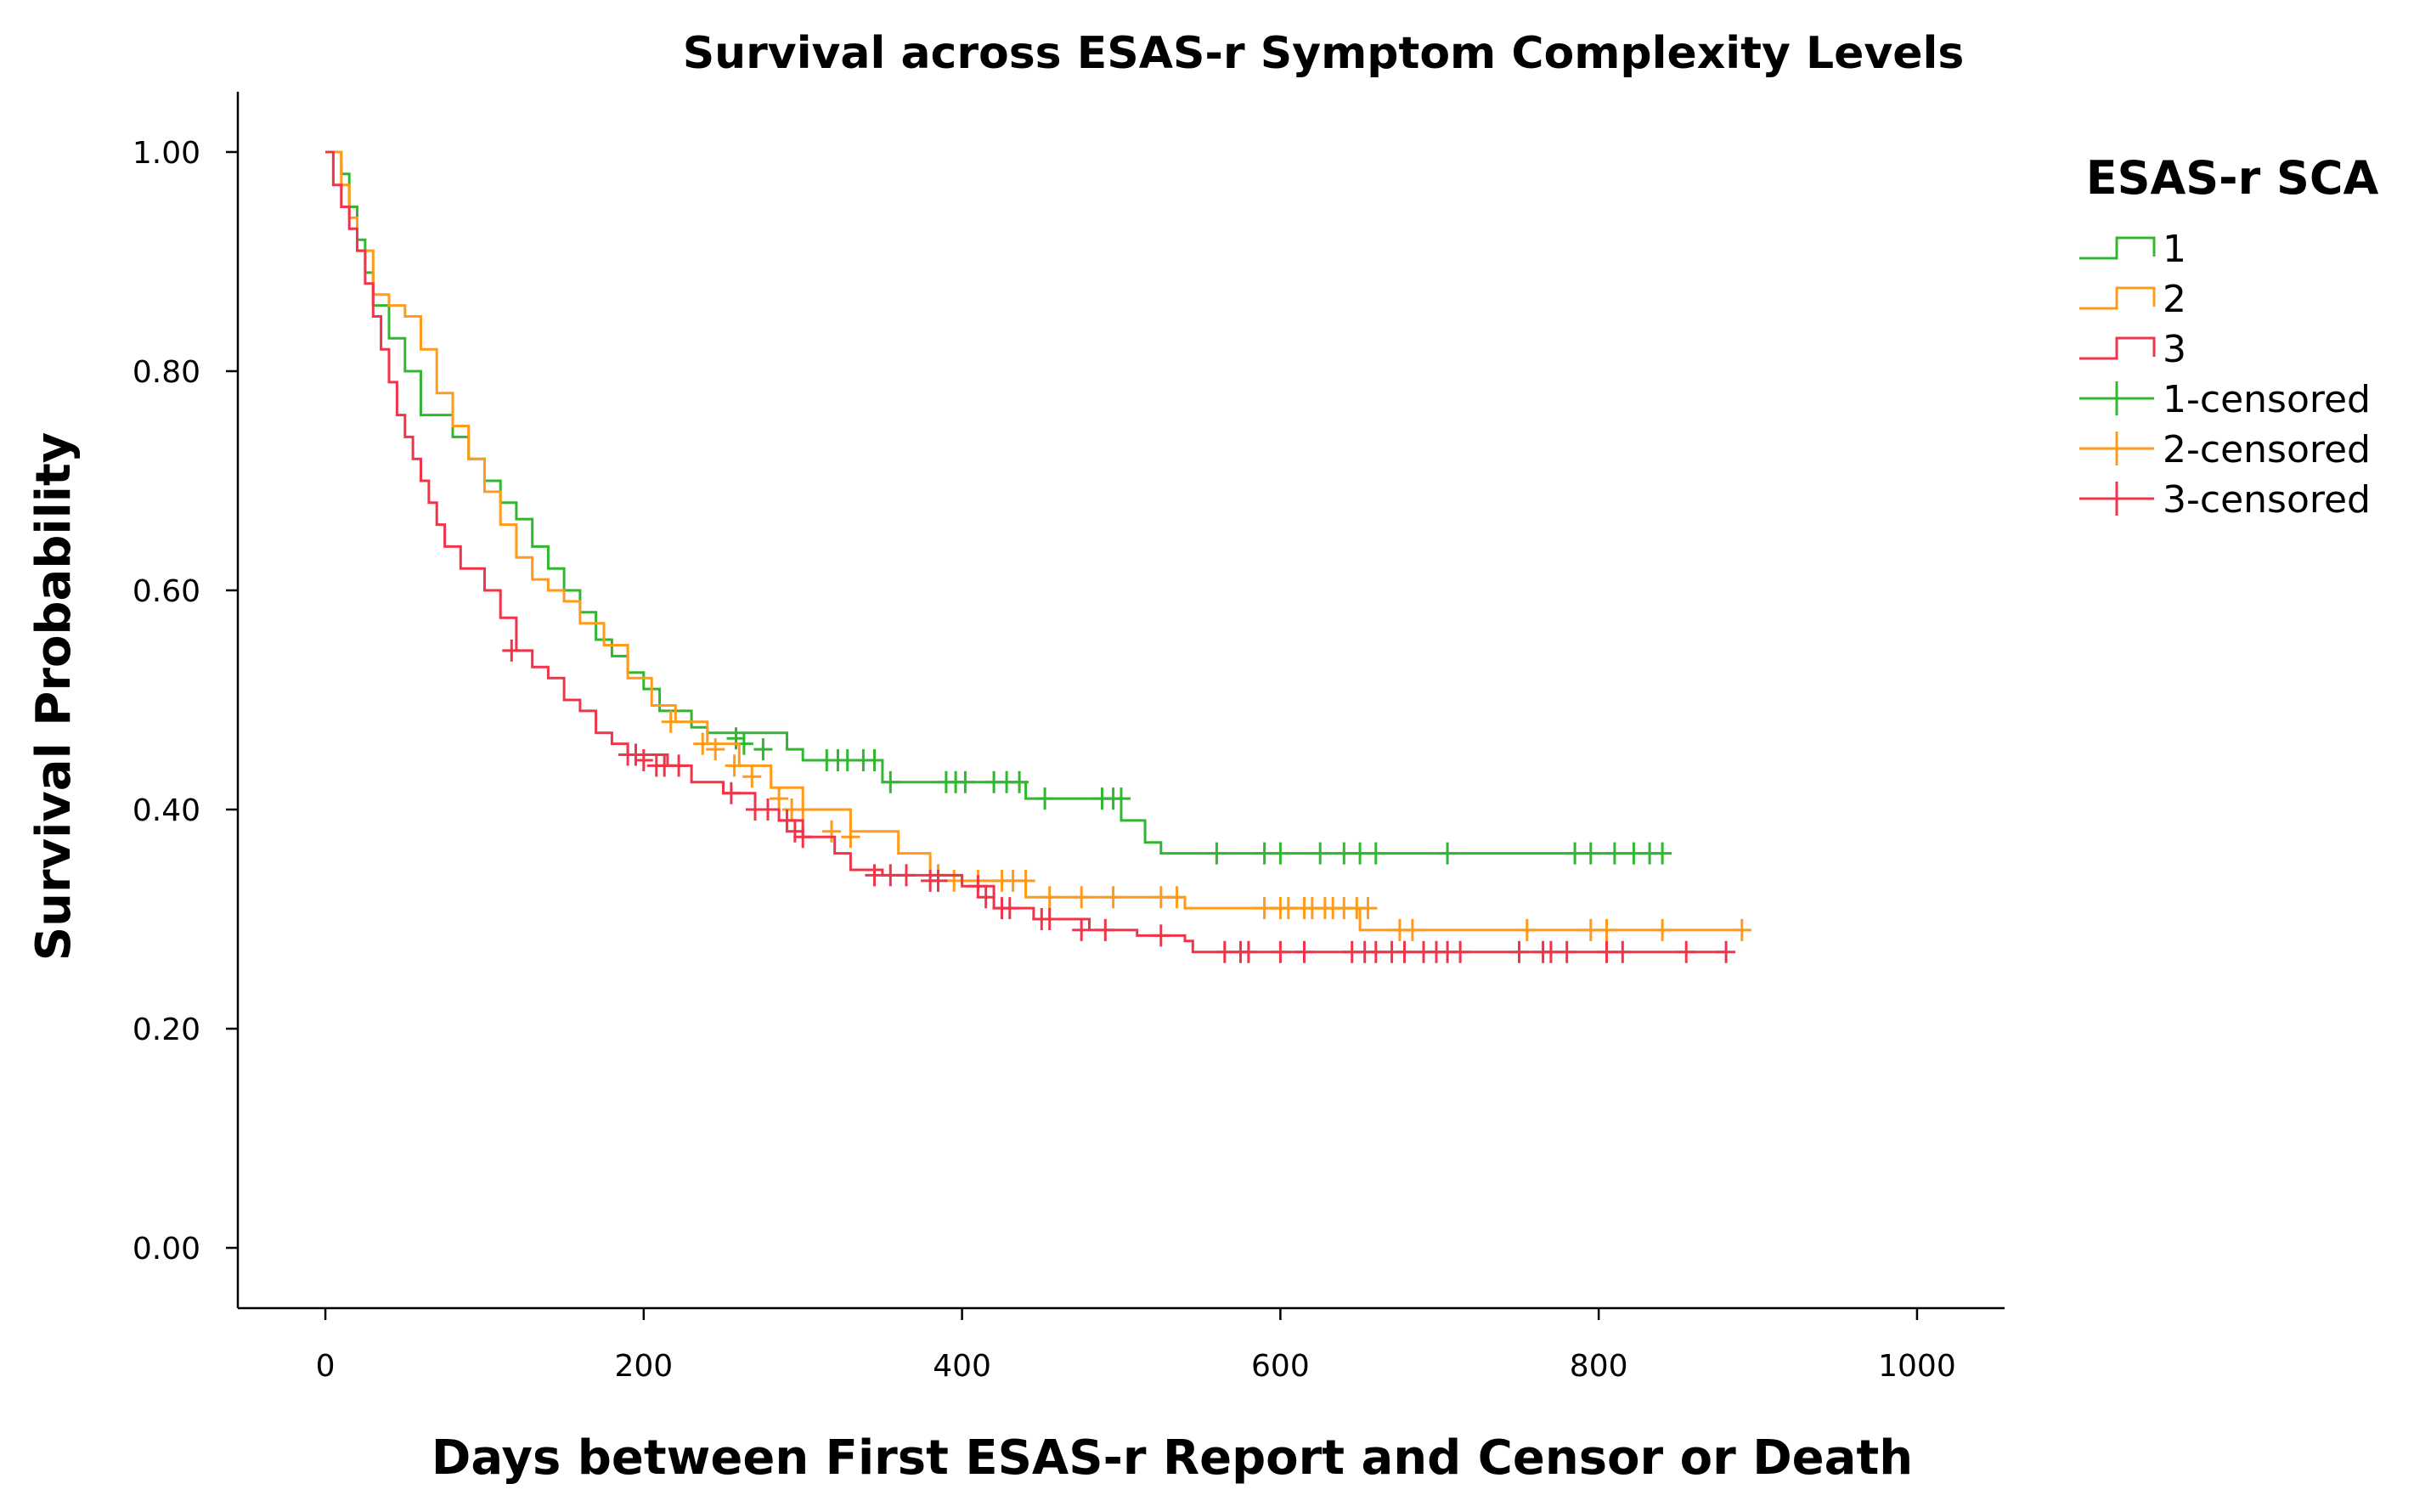 The image size is (2414, 1512). I want to click on y-tick-label: 0.60, so click(166, 591).